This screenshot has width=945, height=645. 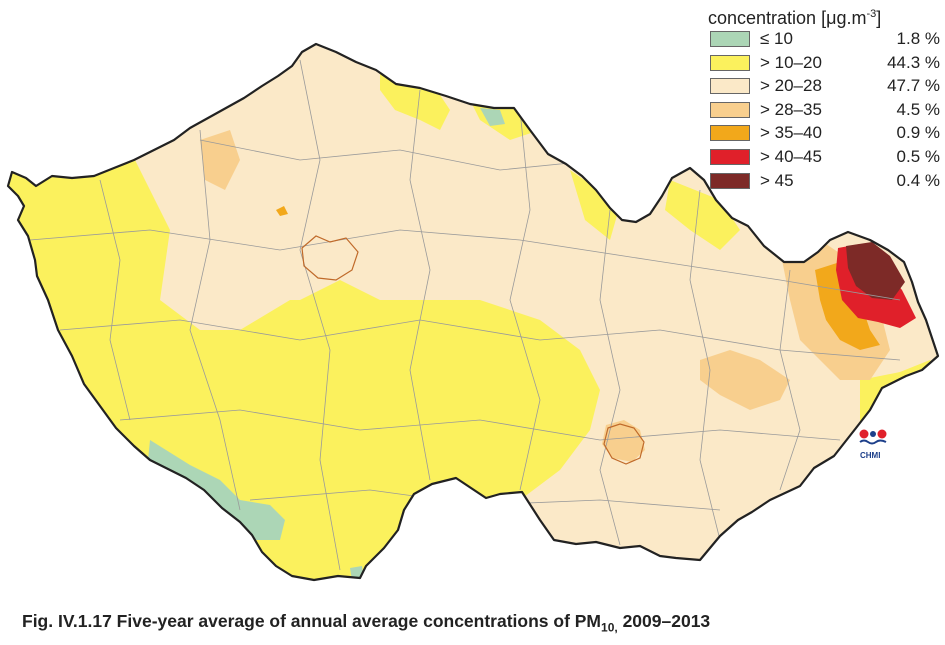 I want to click on legend-title: concentration [μg.m-3], so click(x=825, y=16).